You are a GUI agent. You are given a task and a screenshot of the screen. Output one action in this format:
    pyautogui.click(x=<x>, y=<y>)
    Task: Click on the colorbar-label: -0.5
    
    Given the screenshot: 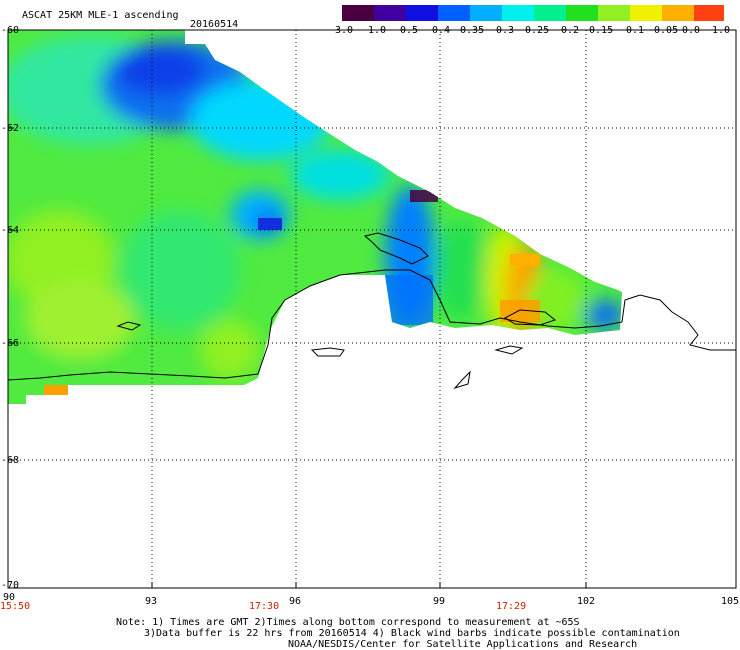 What is the action you would take?
    pyautogui.click(x=406, y=30)
    